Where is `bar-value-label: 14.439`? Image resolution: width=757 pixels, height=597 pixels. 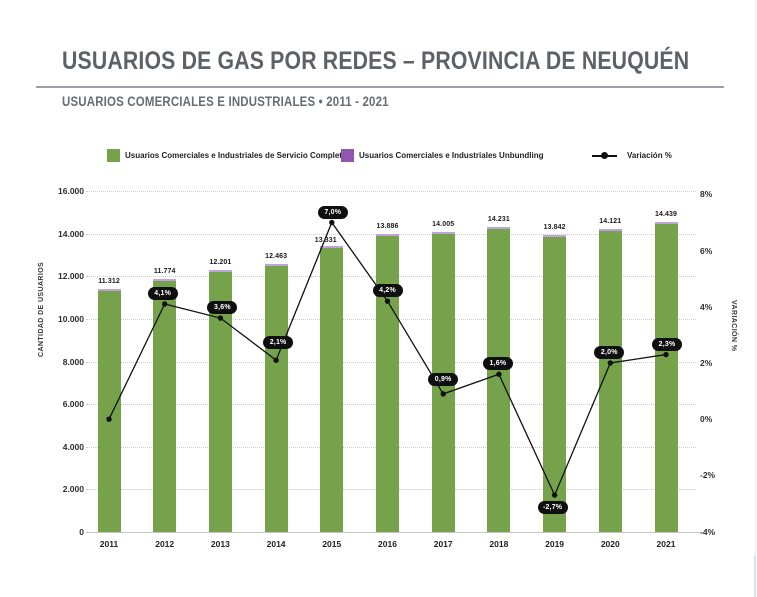
bar-value-label: 14.439 is located at coordinates (665, 215).